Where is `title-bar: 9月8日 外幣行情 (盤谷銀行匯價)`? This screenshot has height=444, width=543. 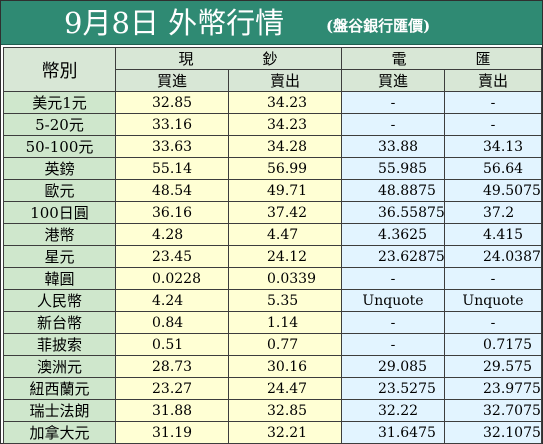 title-bar: 9月8日 外幣行情 (盤谷銀行匯價) is located at coordinates (271, 23).